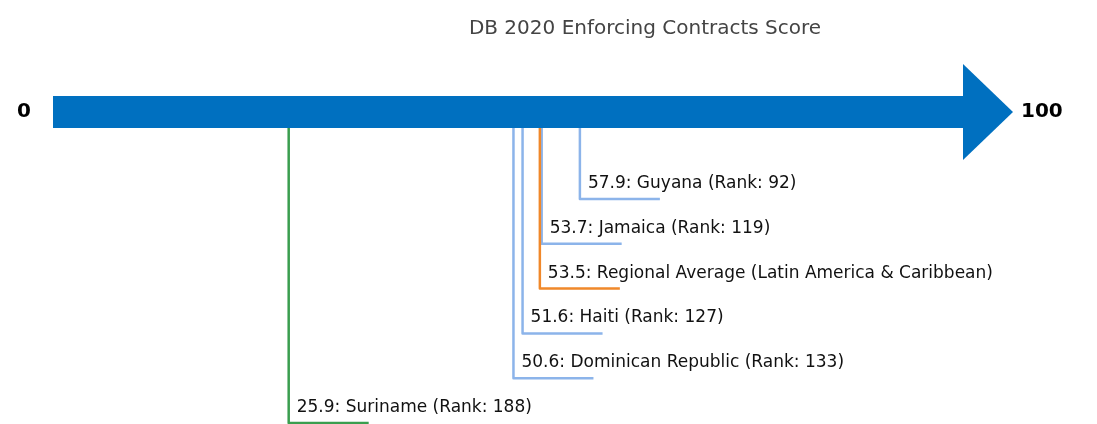 Image resolution: width=1097 pixels, height=424 pixels. Describe the element at coordinates (770, 271) in the screenshot. I see `data-label: 53.5: Regional Average (Latin America & Caribbean)` at that location.